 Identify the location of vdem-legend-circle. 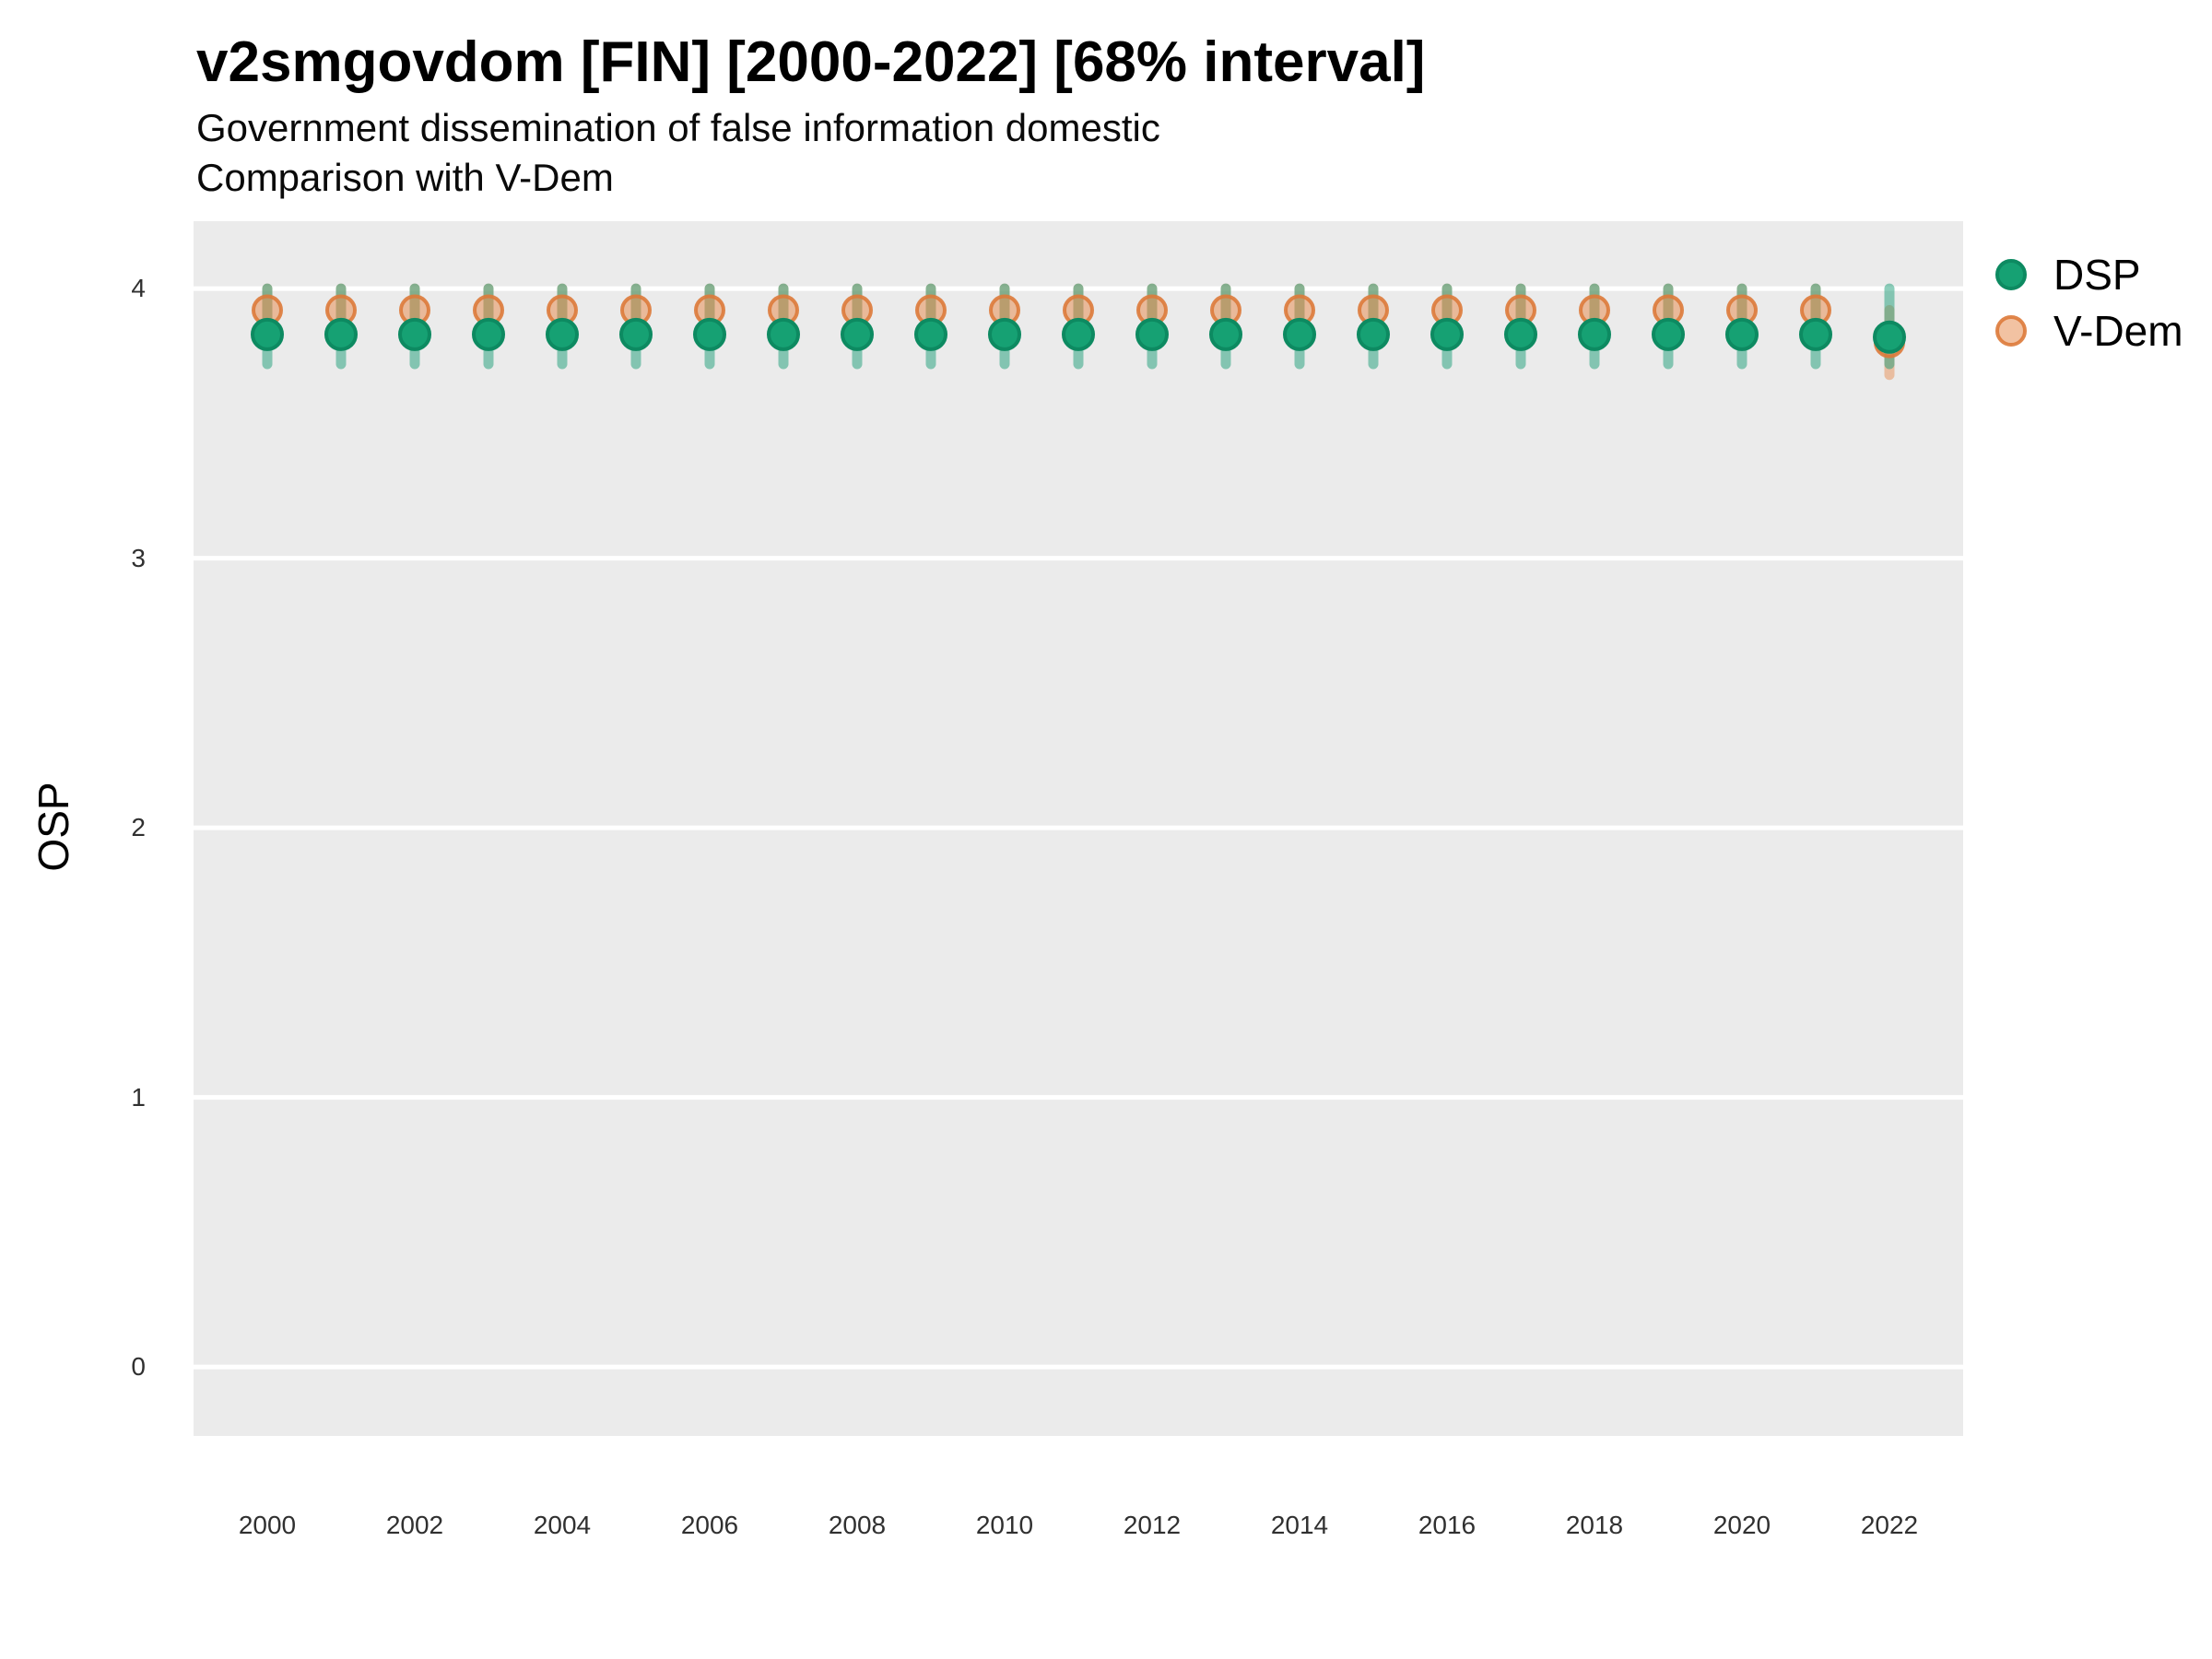
(2011, 331).